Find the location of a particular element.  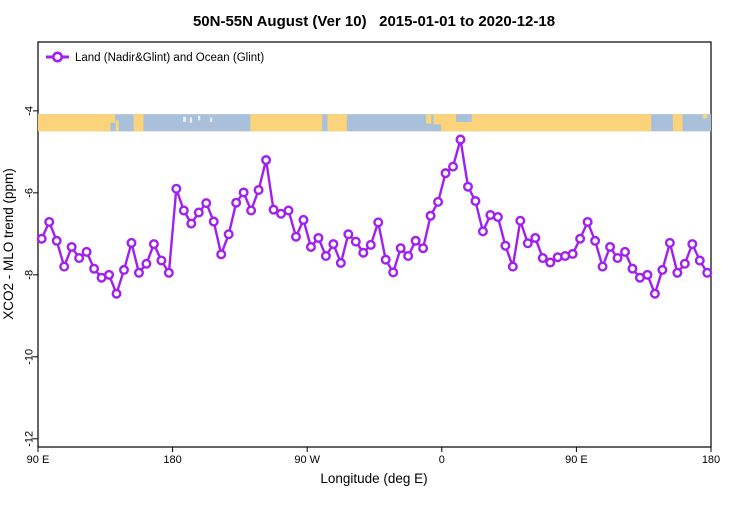

x-tick-label: 90 W is located at coordinates (307, 460).